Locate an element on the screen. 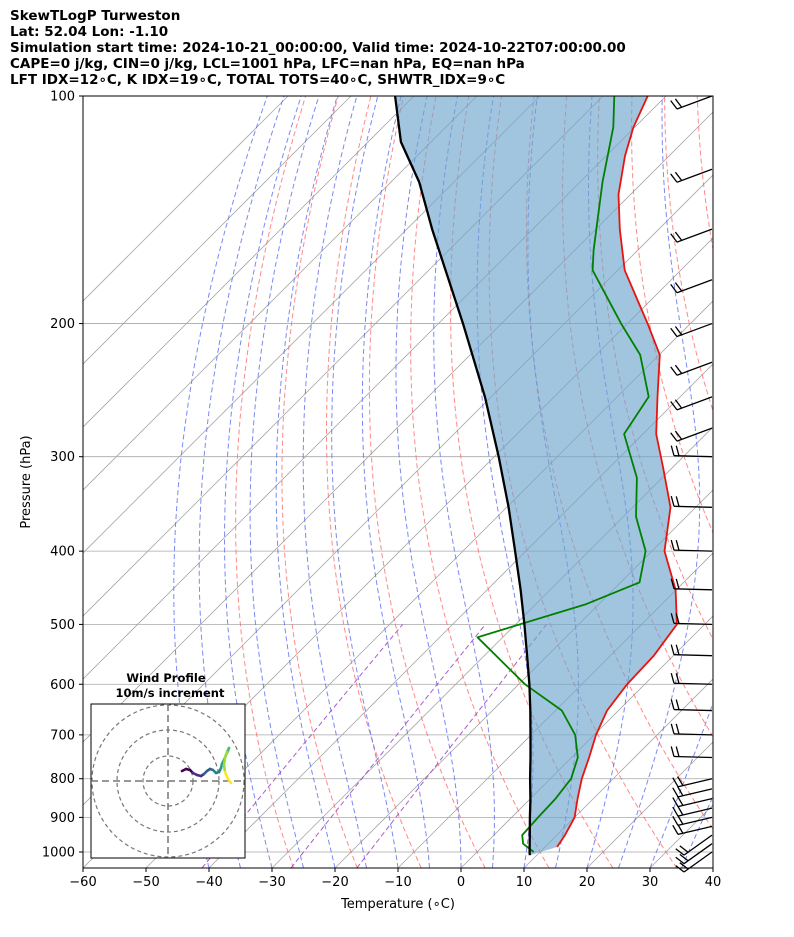 This screenshot has width=794, height=937. x-tick-label: 10 is located at coordinates (524, 882).